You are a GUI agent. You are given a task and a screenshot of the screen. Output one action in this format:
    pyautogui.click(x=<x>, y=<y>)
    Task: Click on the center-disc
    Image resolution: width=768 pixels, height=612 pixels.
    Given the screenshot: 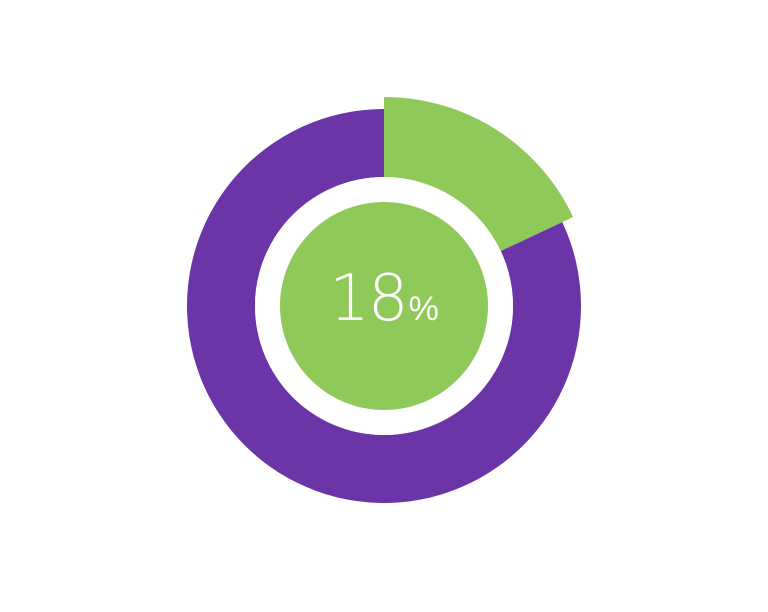 What is the action you would take?
    pyautogui.click(x=384, y=306)
    